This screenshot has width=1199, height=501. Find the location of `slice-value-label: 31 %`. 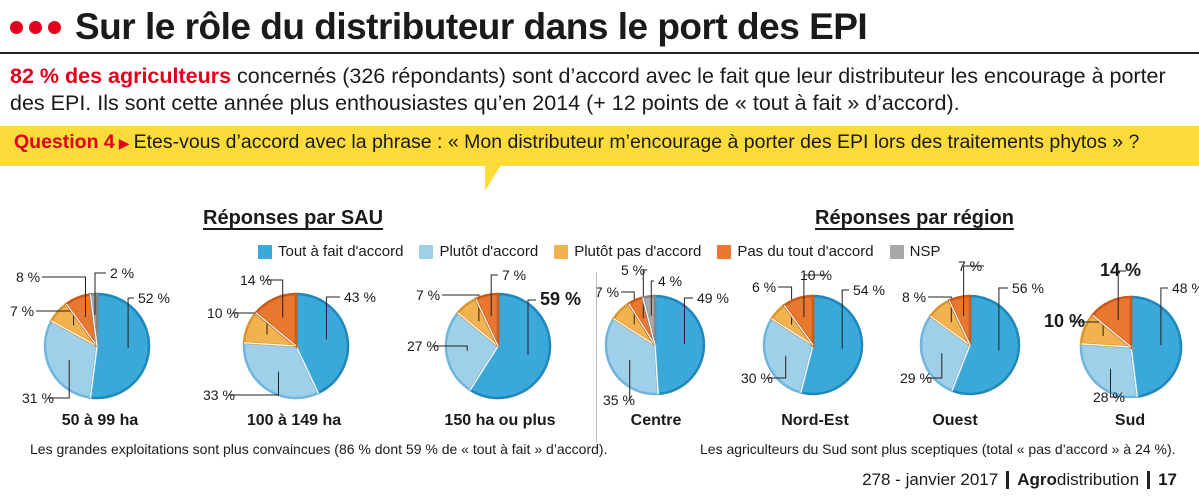

slice-value-label: 31 % is located at coordinates (38, 398).